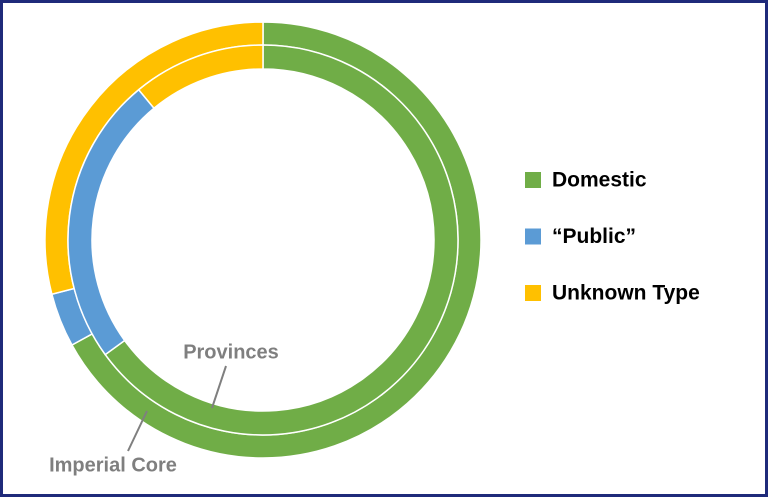  What do you see at coordinates (231, 352) in the screenshot?
I see `ring-label: Provinces` at bounding box center [231, 352].